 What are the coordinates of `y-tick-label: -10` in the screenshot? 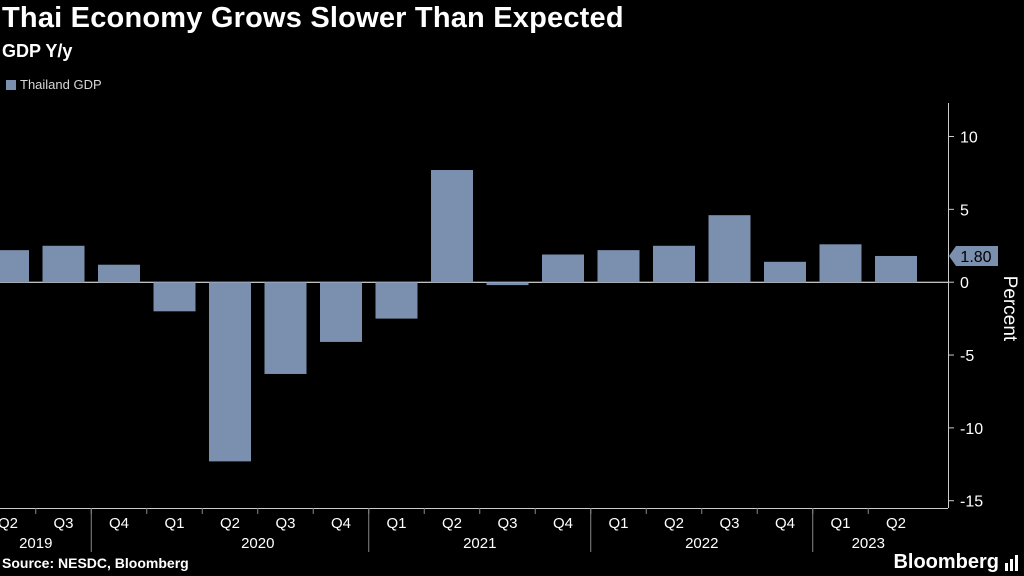 It's located at (971, 429).